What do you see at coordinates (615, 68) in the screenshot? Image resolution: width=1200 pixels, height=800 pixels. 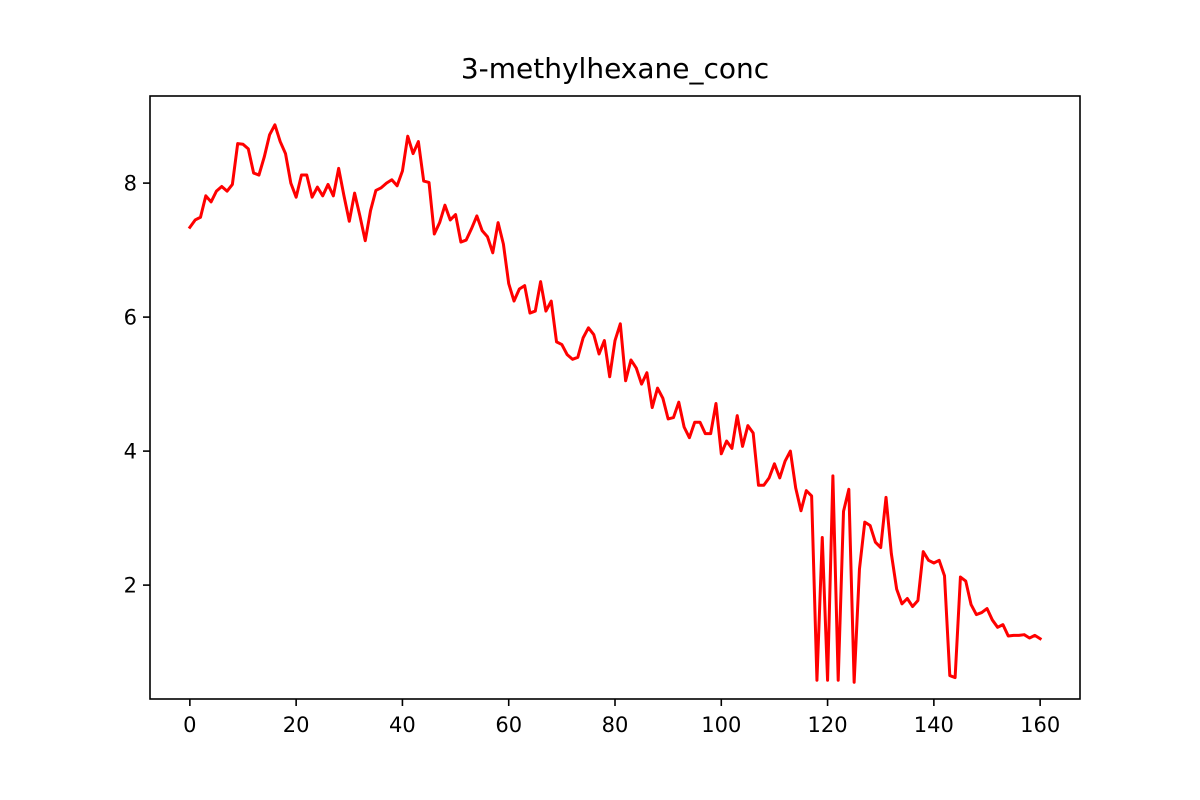 I see `chart-title: 3-methylhexane_conc` at bounding box center [615, 68].